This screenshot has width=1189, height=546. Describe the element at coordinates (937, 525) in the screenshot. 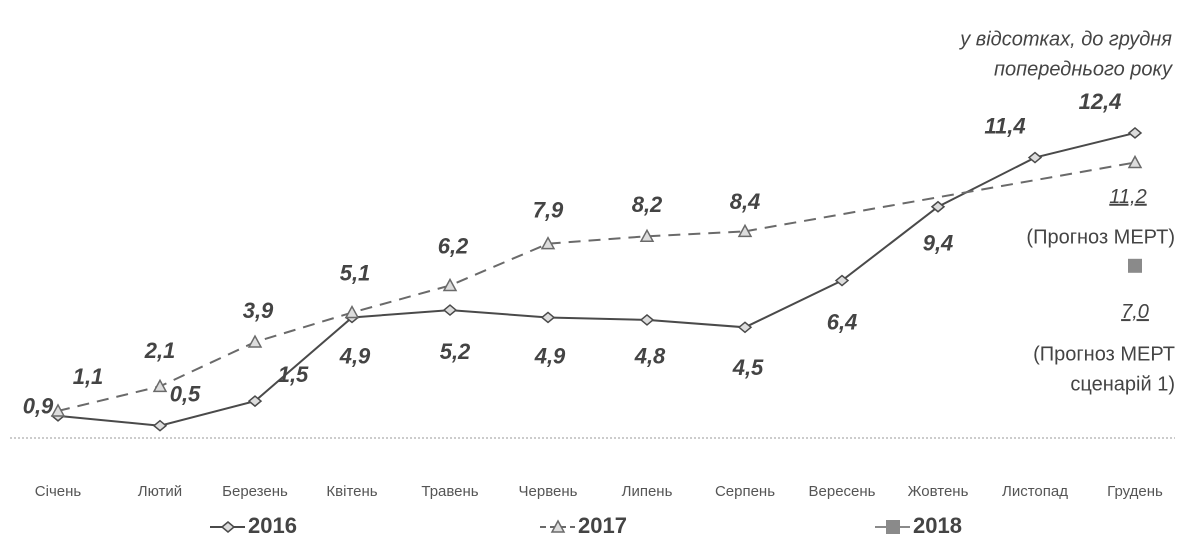

I see `legend-label: 2018` at that location.